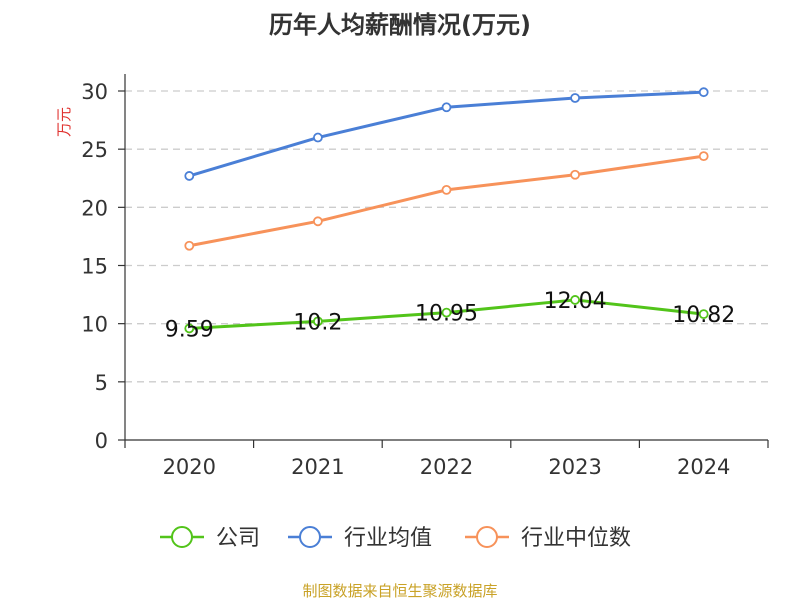 This screenshot has width=800, height=604. I want to click on data-label: 10.2, so click(317, 322).